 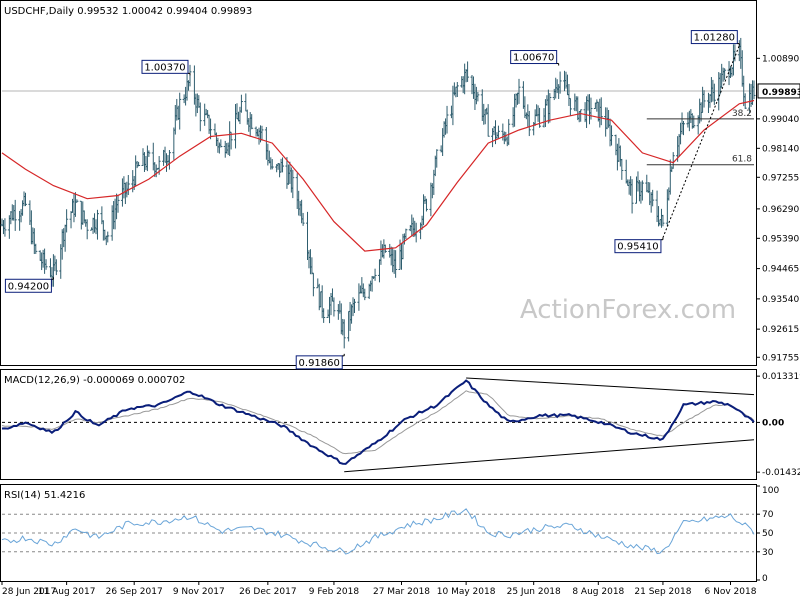 What do you see at coordinates (401, 592) in the screenshot?
I see `x-tick-label: 27 Mar 2018` at bounding box center [401, 592].